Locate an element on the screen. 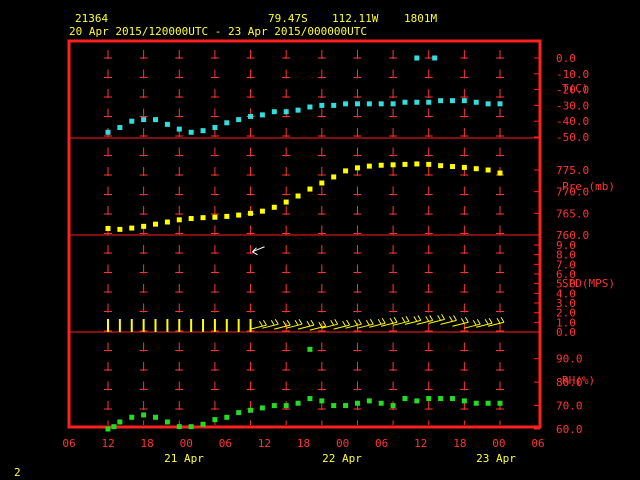  y-tick-label: 6.0 is located at coordinates (566, 274).